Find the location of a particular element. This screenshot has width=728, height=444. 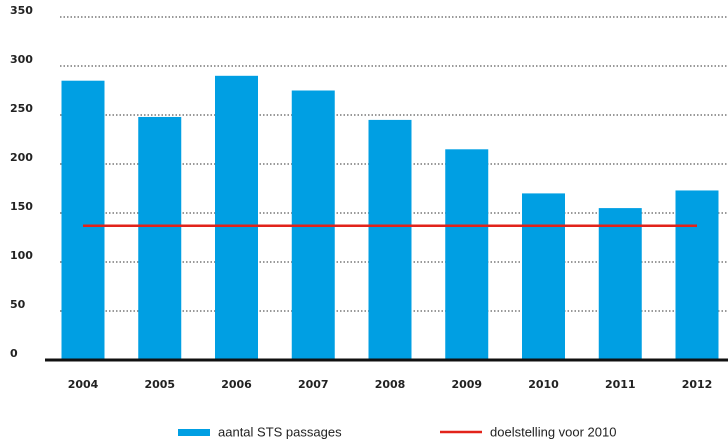

y-tick-label: 250 is located at coordinates (21, 108).